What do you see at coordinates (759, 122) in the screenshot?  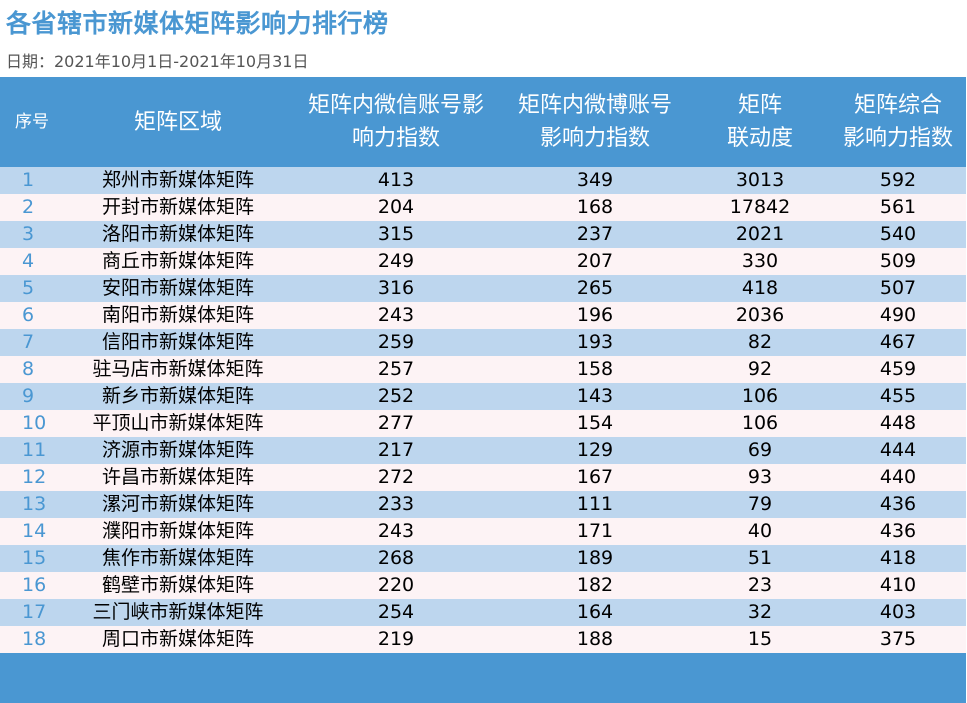 I see `header-linkage: 矩阵 联动度` at bounding box center [759, 122].